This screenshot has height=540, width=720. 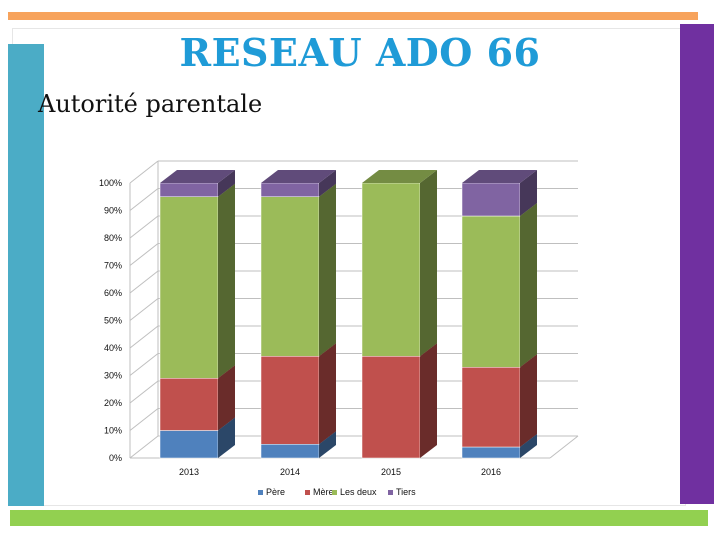 I want to click on x-tick-label: 2014, so click(x=290, y=472).